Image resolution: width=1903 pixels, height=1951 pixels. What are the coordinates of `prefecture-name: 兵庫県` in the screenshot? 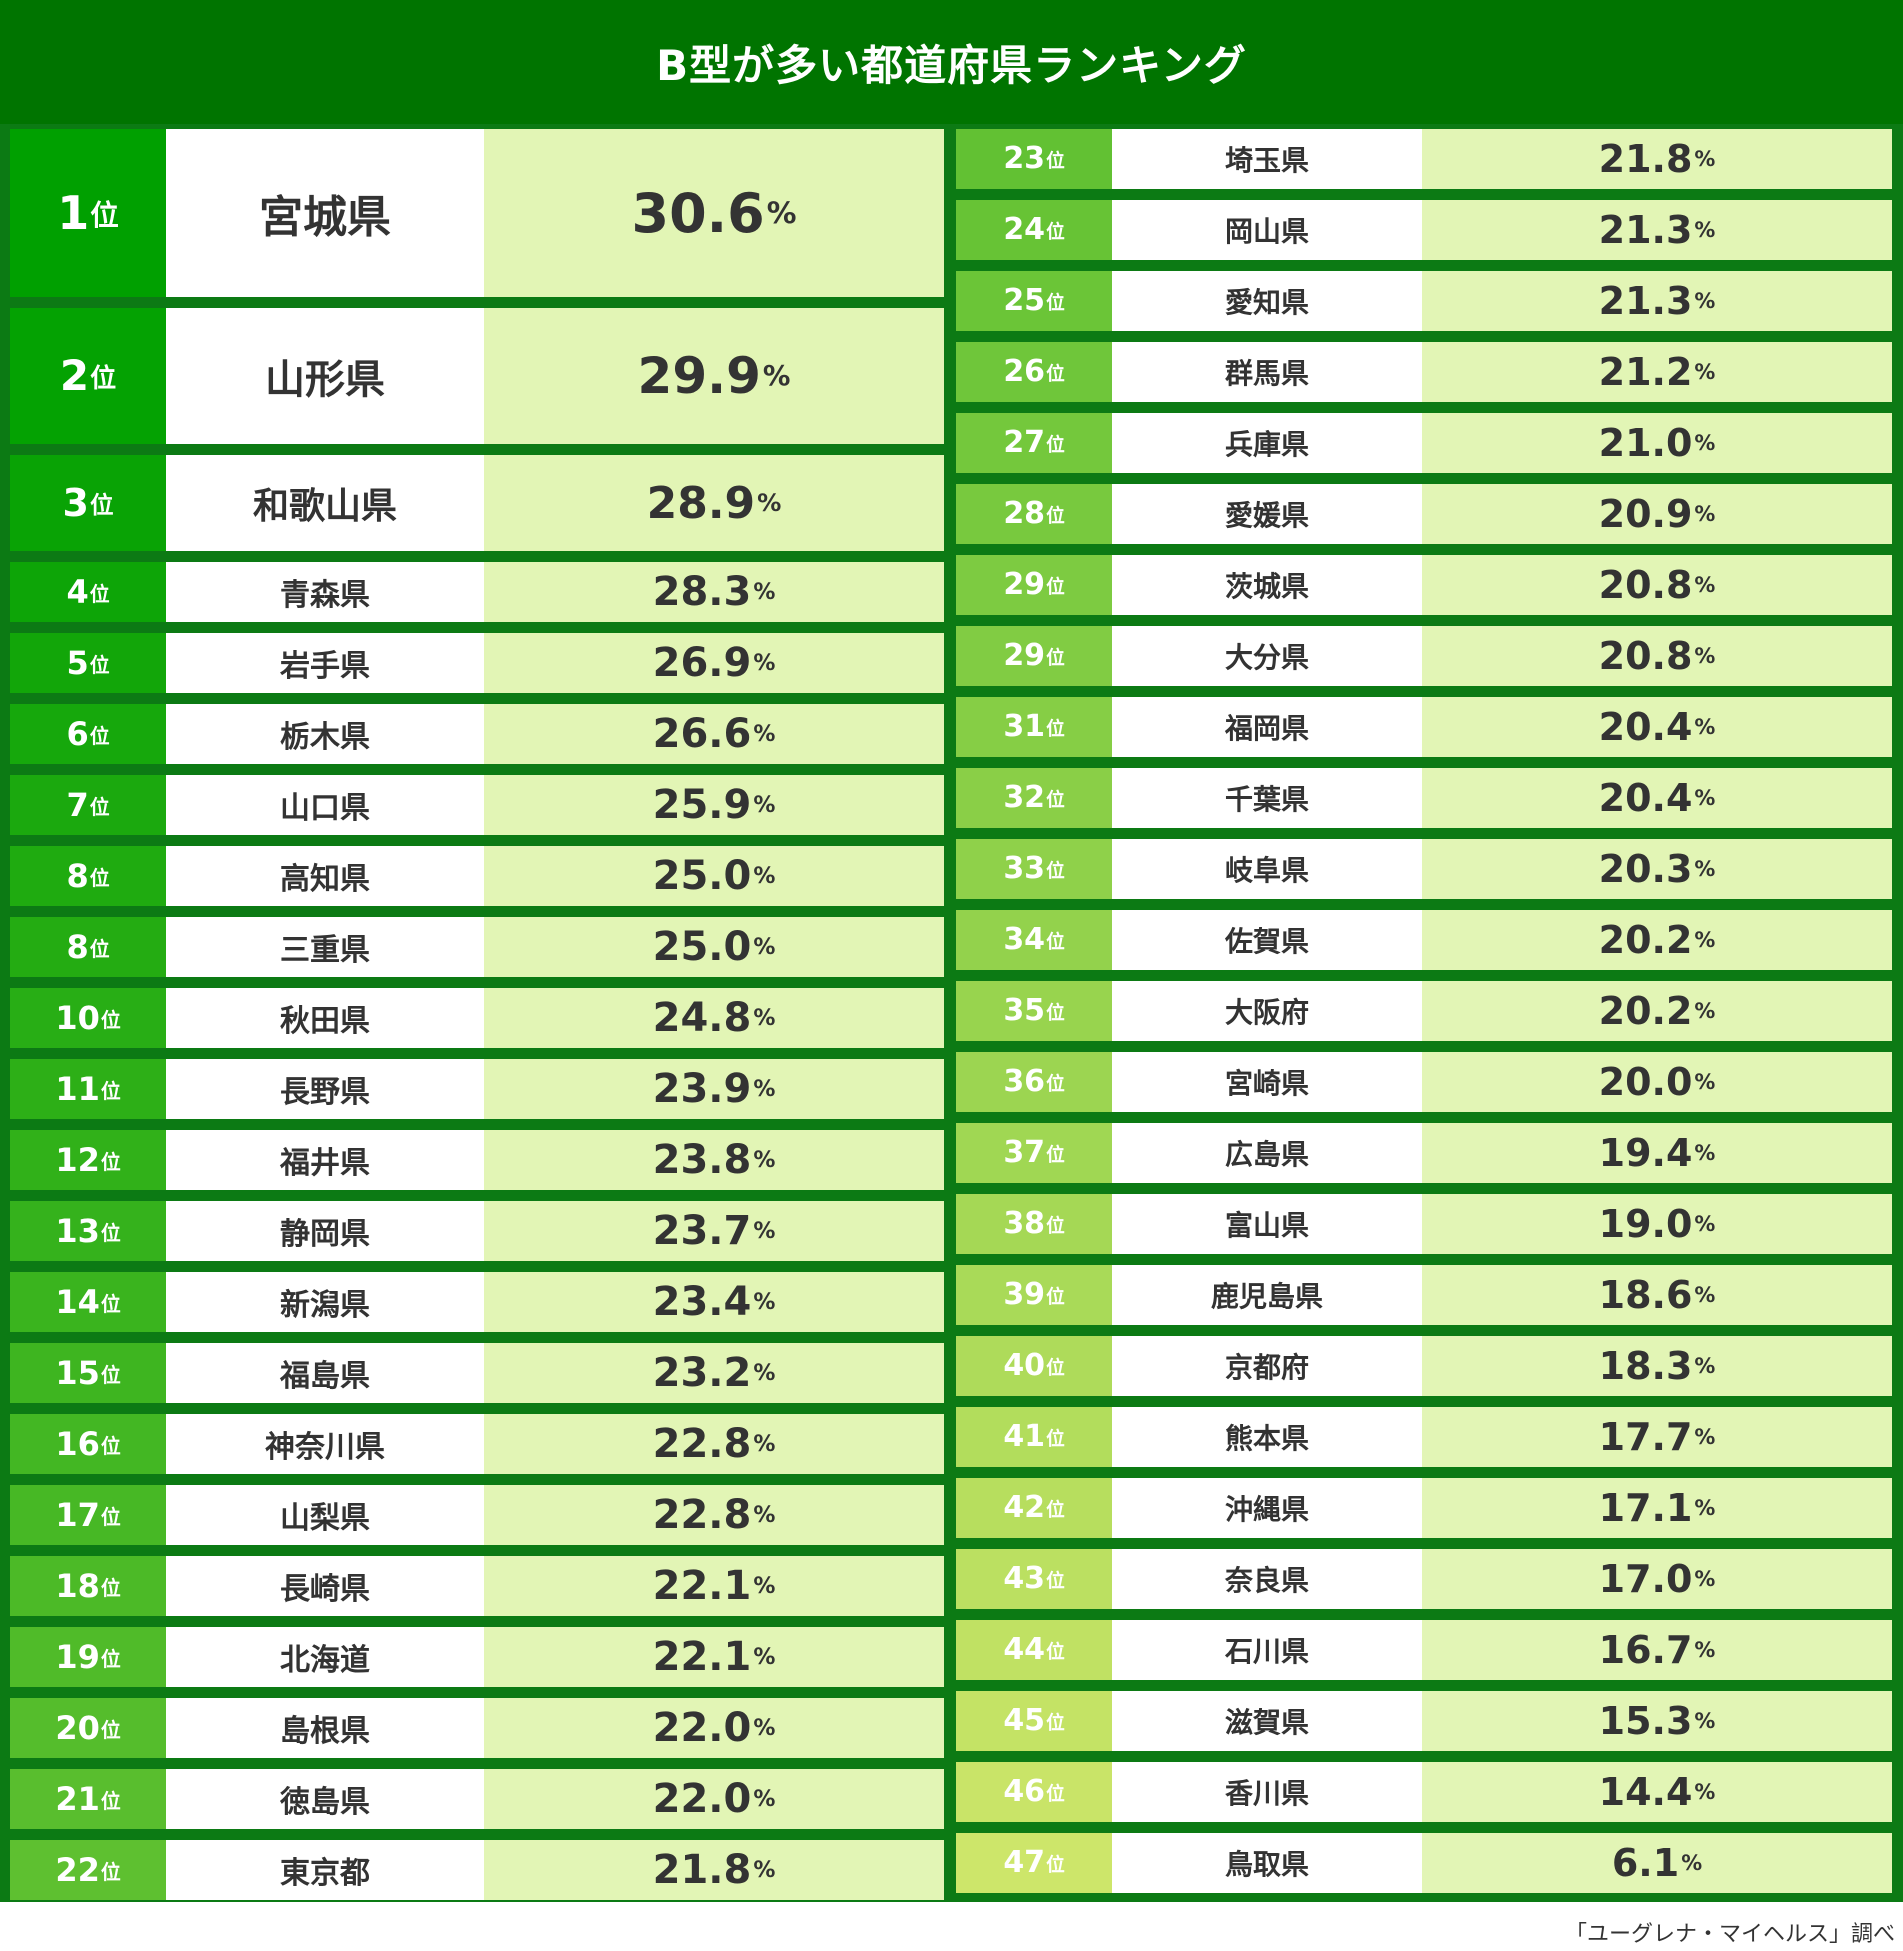 It's located at (1267, 443).